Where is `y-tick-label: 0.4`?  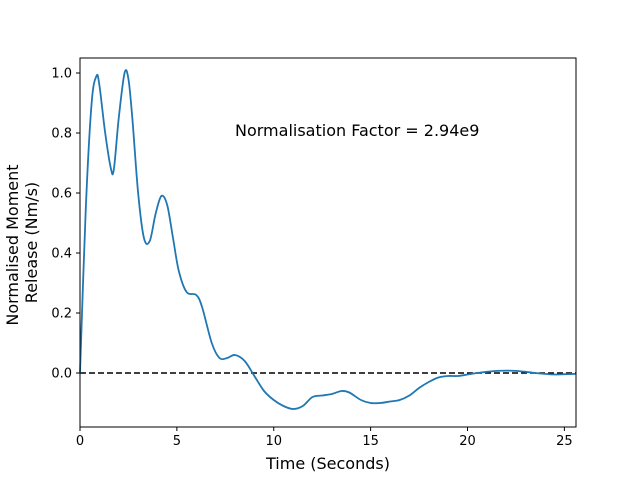
y-tick-label: 0.4 is located at coordinates (61, 254).